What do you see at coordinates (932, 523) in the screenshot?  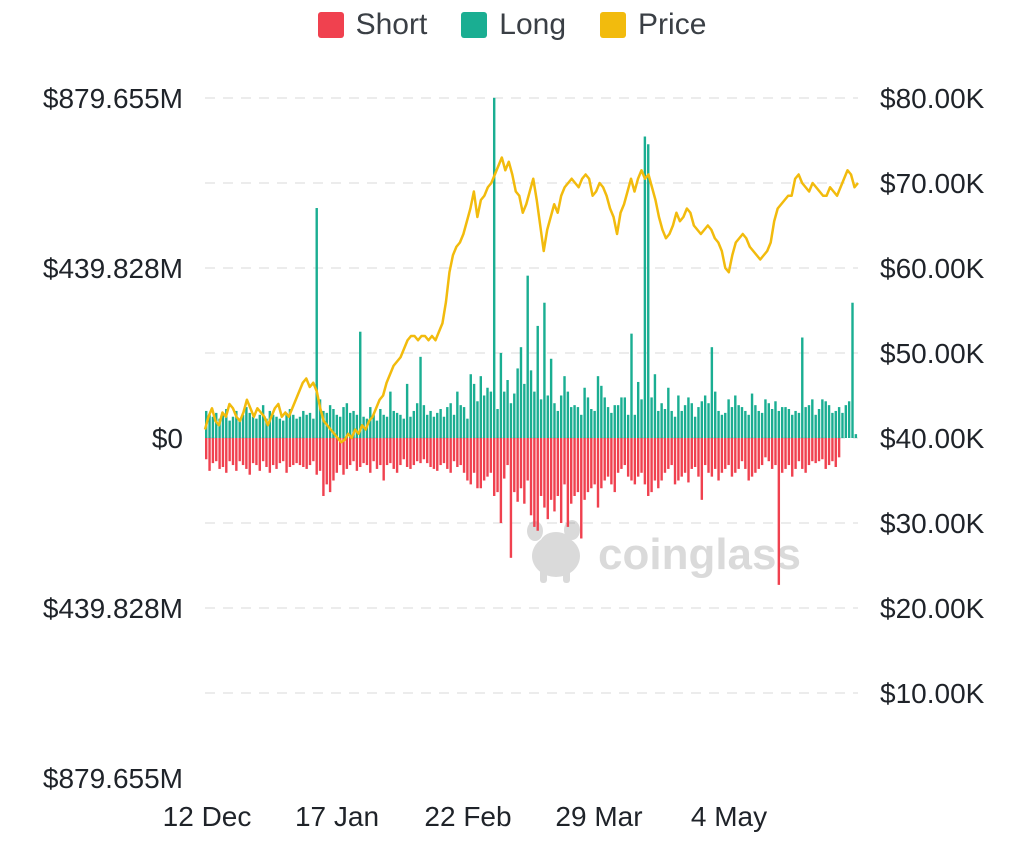 I see `right-axis-tick-label: $30.00K` at bounding box center [932, 523].